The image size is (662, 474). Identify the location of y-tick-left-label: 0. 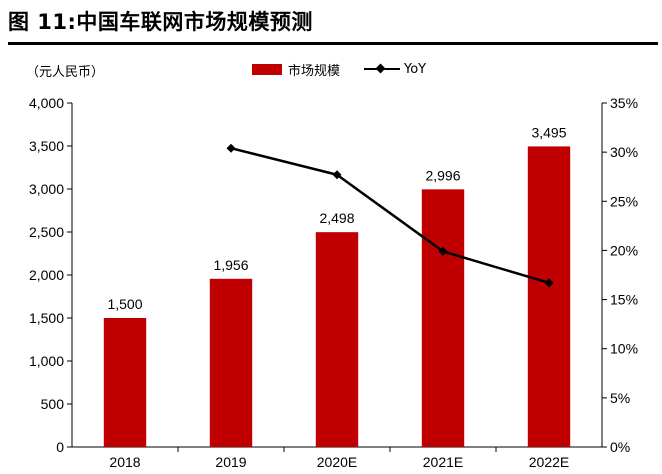
(60, 447).